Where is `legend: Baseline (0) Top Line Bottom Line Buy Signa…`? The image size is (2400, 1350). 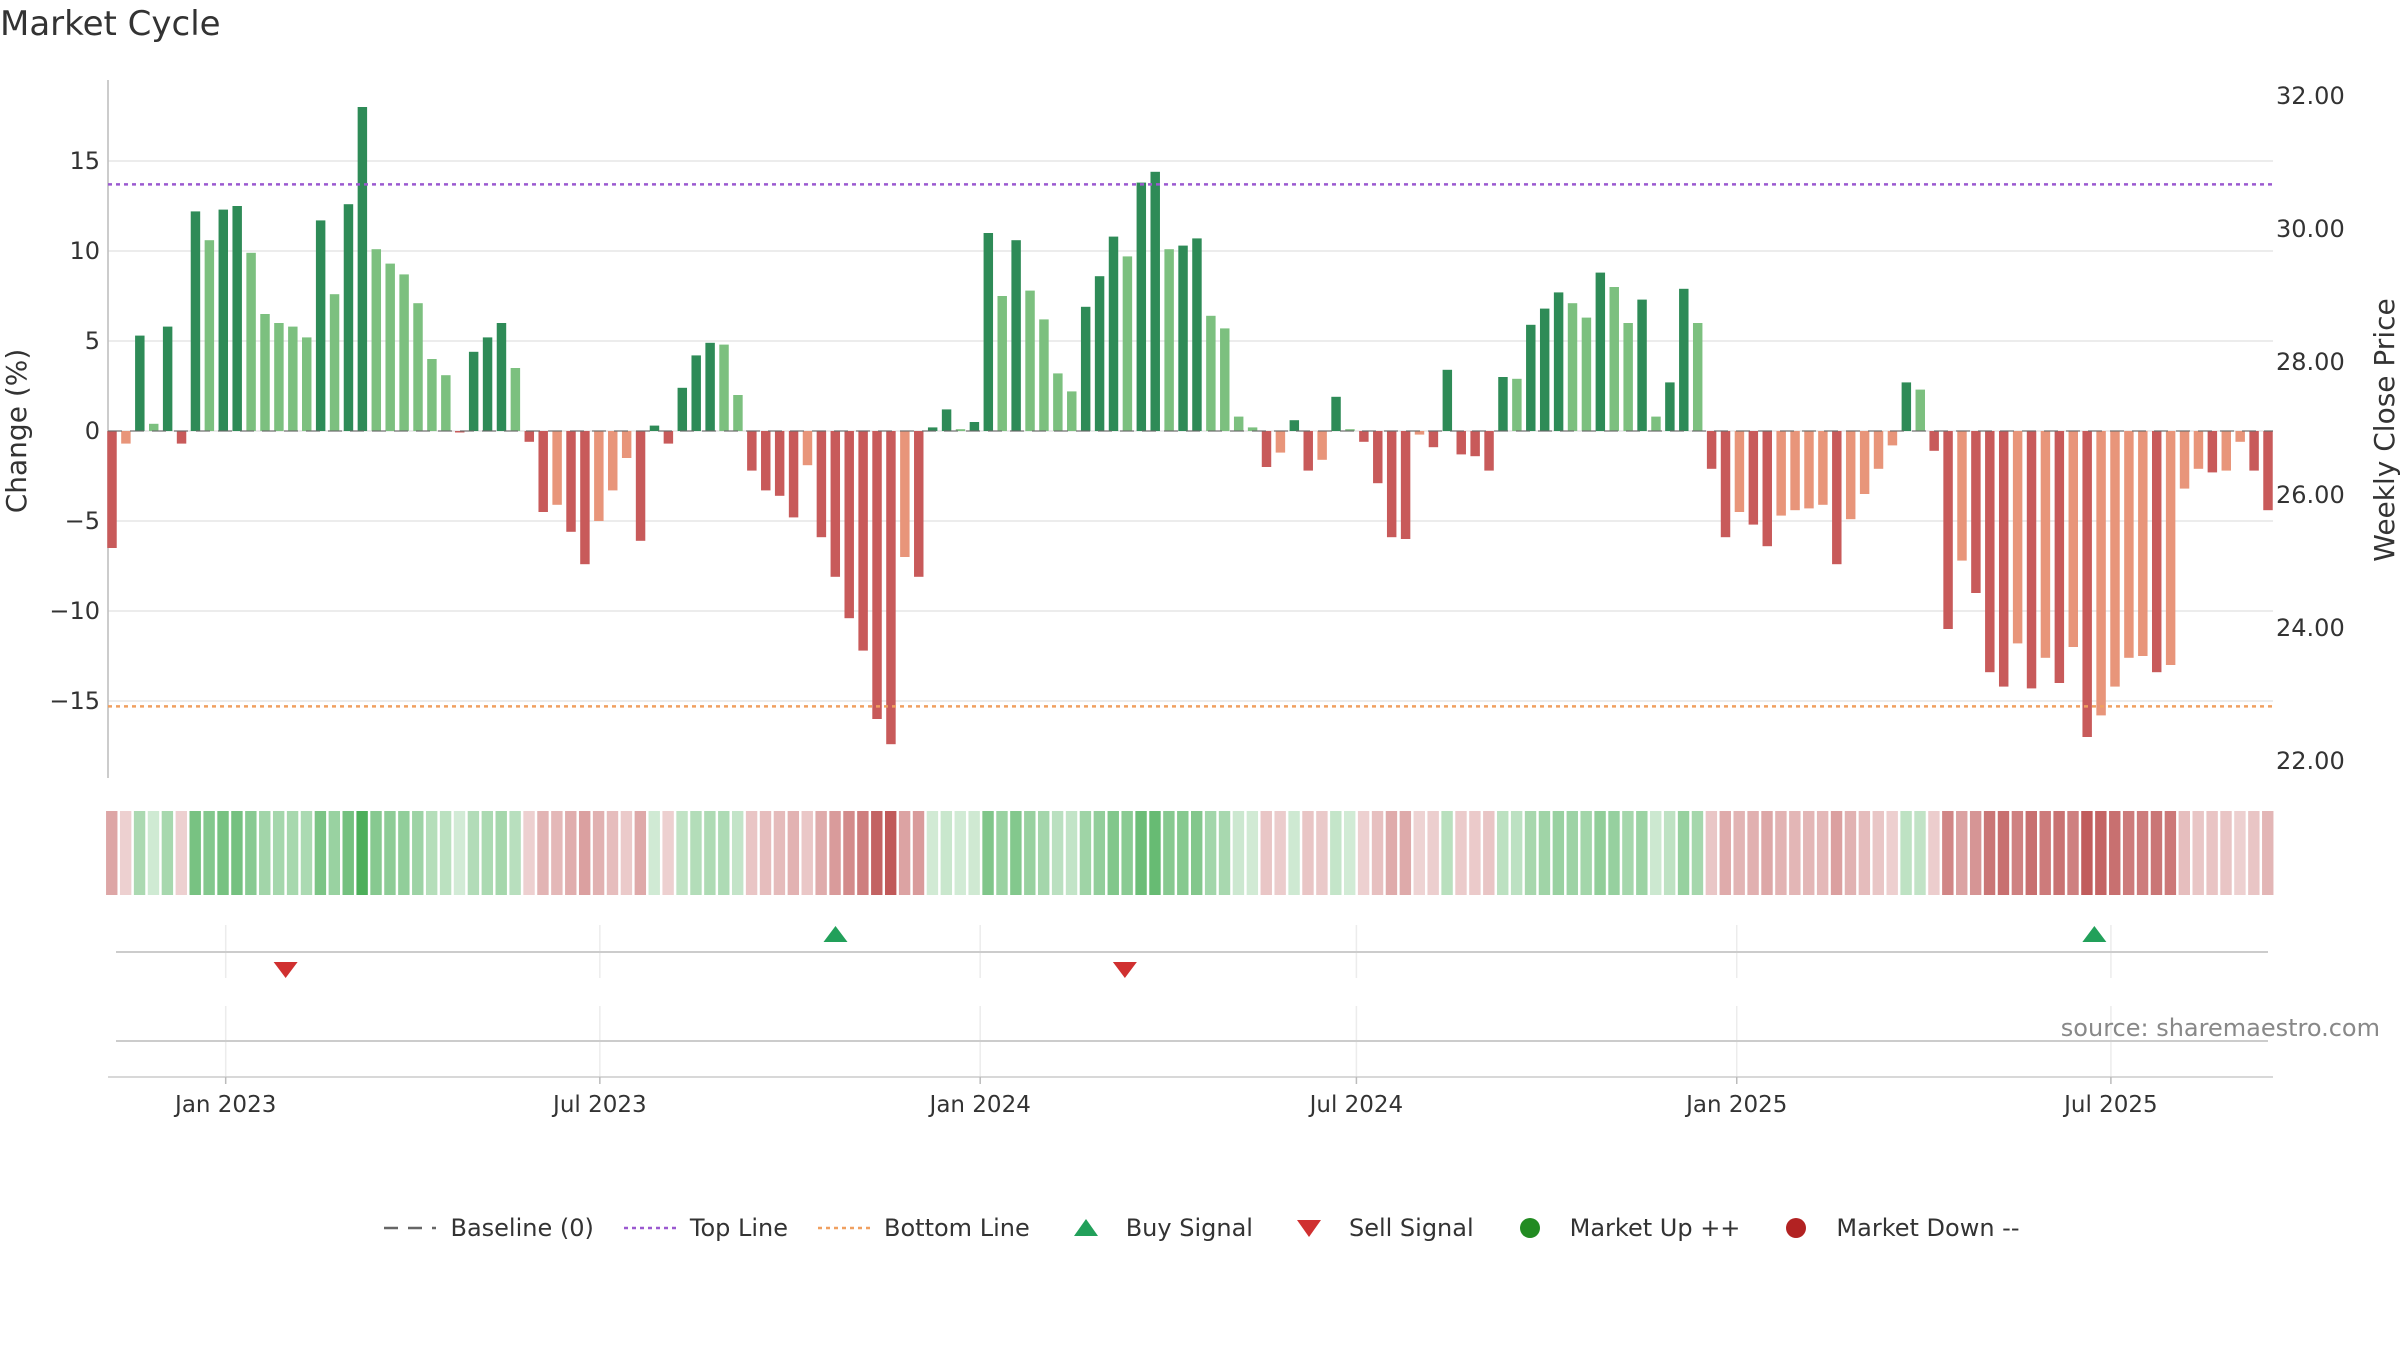 legend: Baseline (0) Top Line Bottom Line Buy Signa… is located at coordinates (1200, 1228).